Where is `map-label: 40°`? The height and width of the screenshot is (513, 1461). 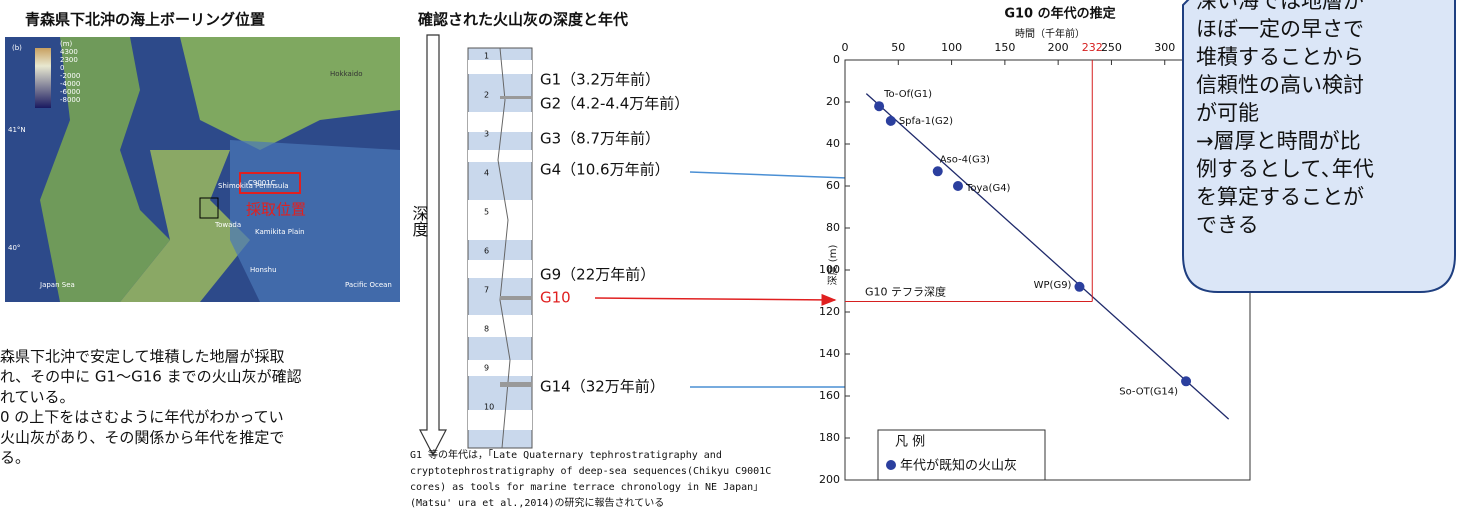 map-label: 40° is located at coordinates (14, 248).